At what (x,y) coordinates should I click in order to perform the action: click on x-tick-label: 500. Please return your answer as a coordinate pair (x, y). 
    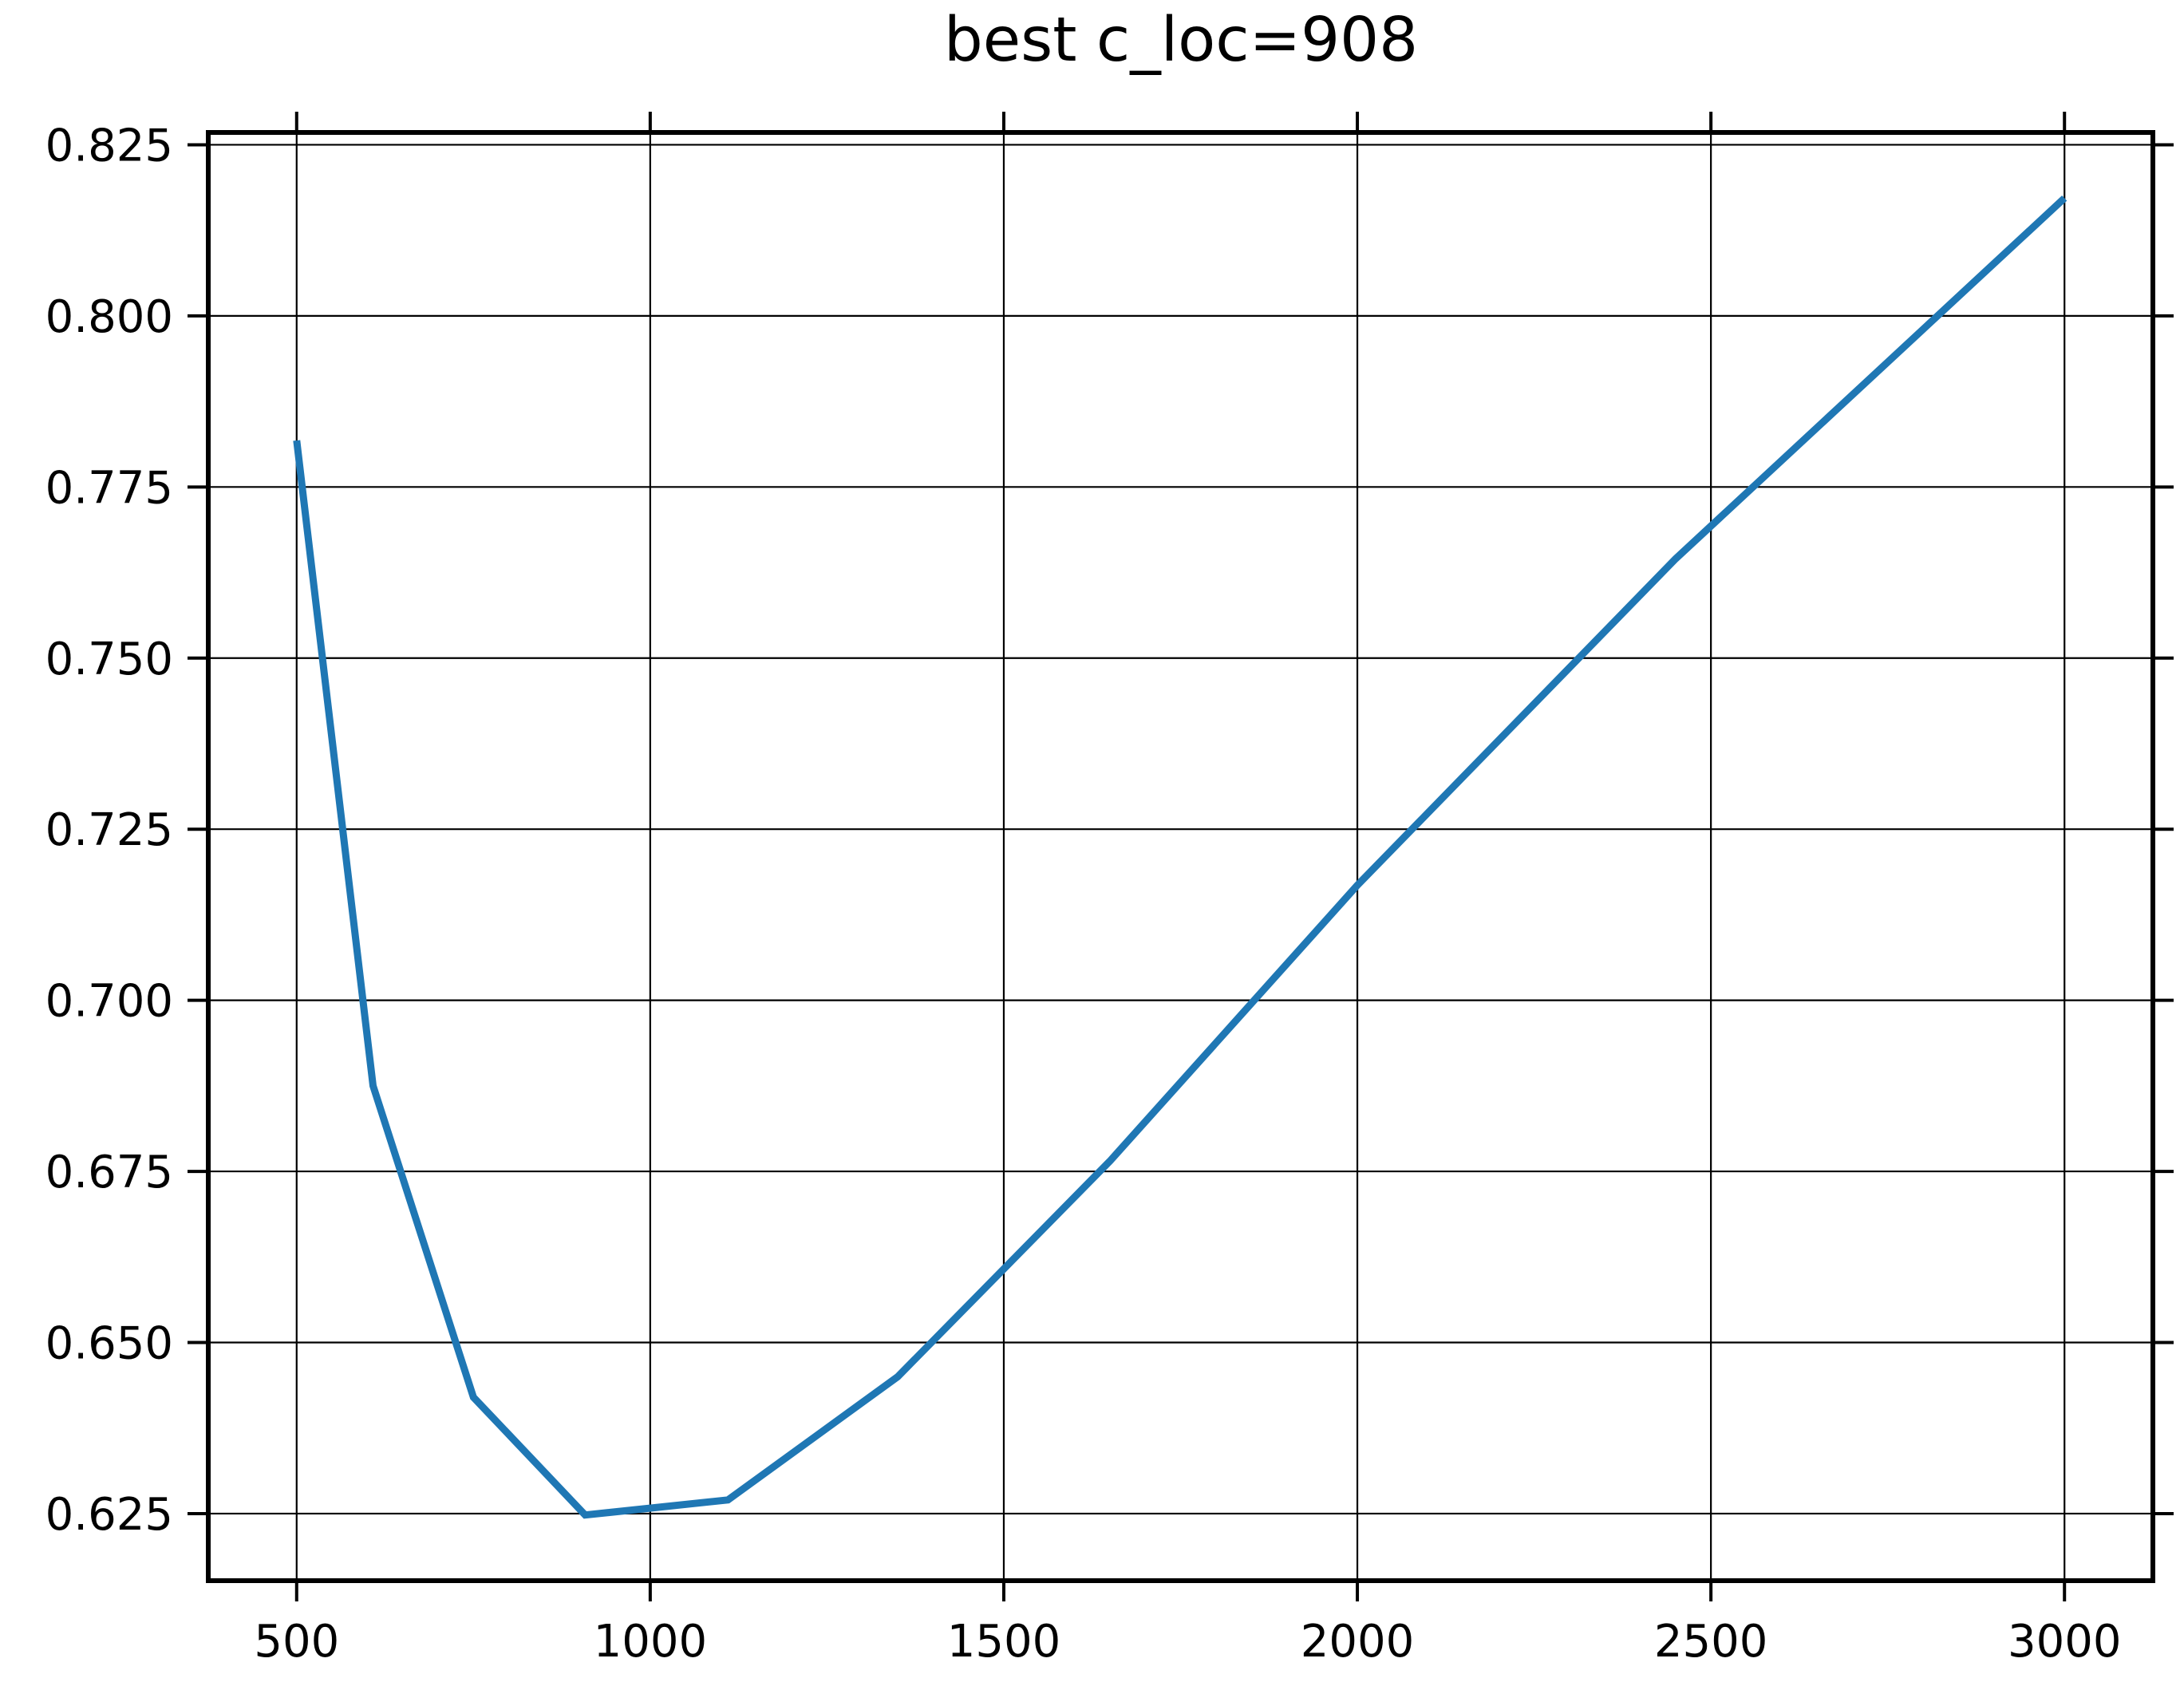
    Looking at the image, I should click on (296, 1642).